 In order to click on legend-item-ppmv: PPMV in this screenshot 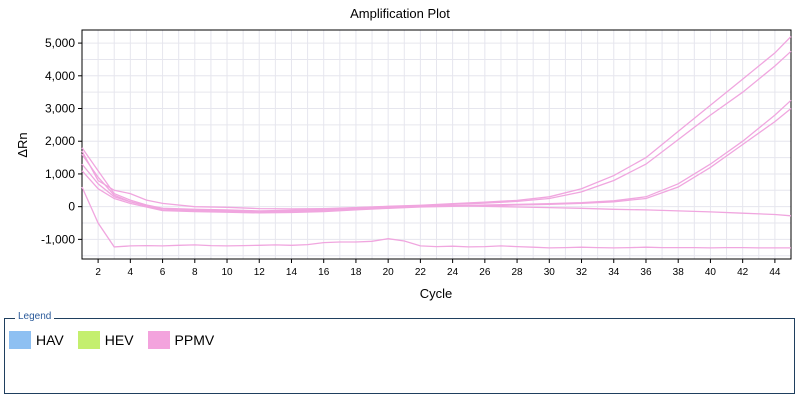, I will do `click(181, 340)`.